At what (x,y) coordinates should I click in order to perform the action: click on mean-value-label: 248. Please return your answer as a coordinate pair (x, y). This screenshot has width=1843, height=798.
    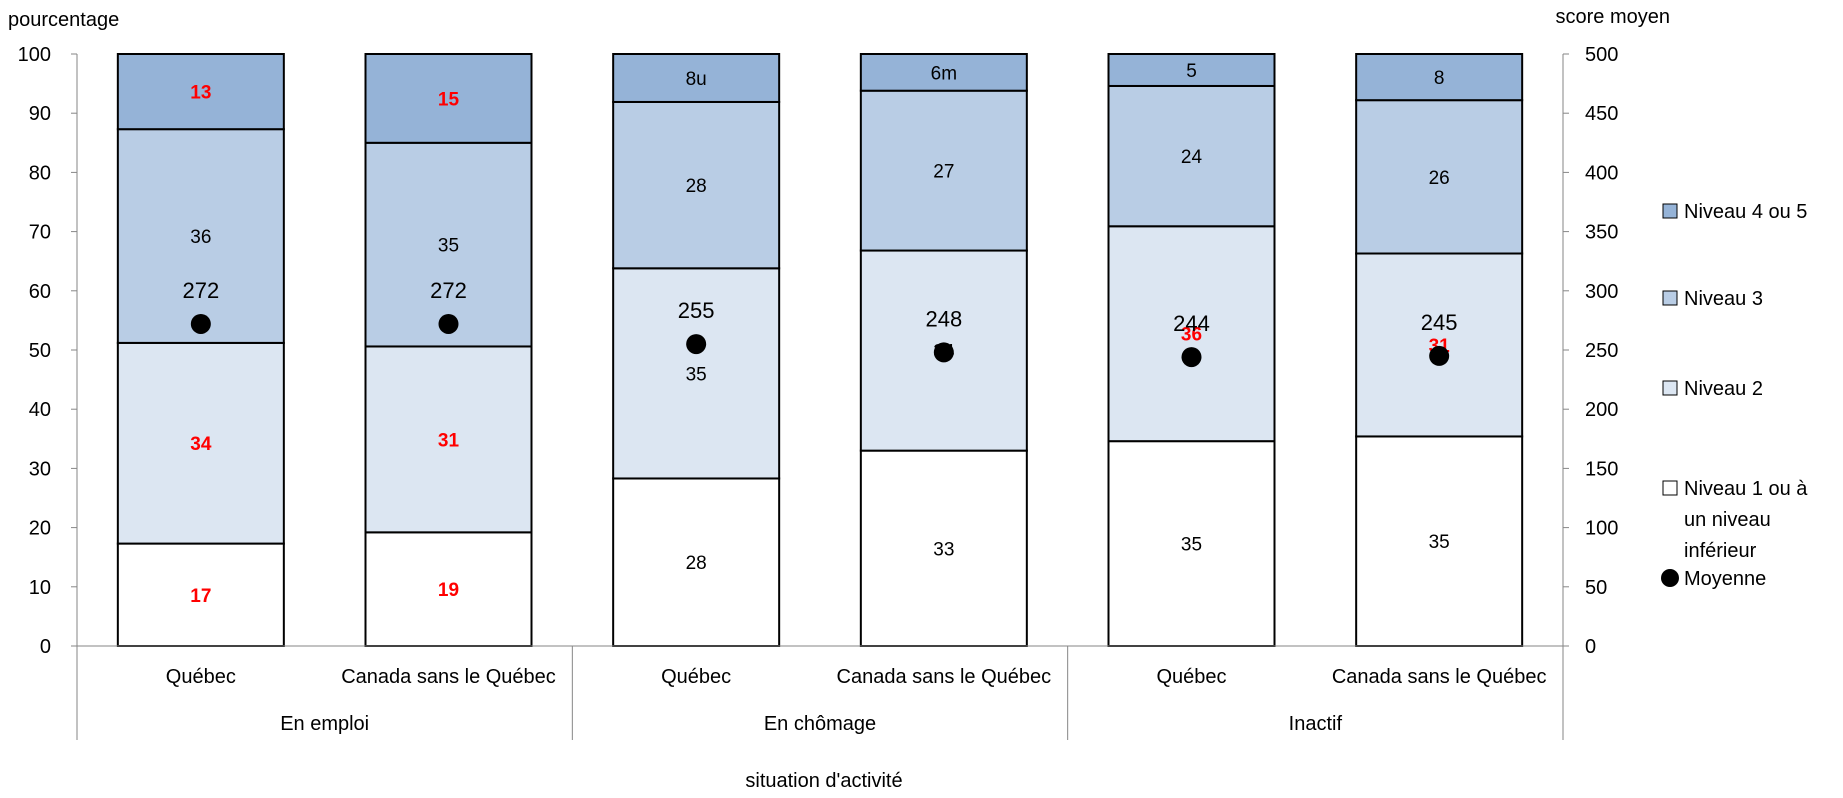
    Looking at the image, I should click on (943, 318).